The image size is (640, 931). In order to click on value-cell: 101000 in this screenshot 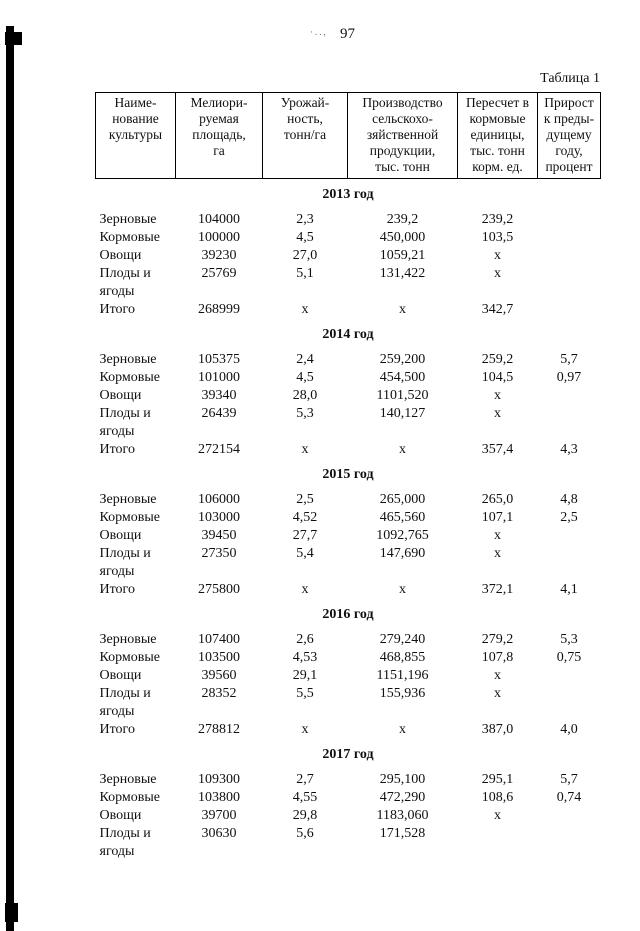, I will do `click(219, 377)`.